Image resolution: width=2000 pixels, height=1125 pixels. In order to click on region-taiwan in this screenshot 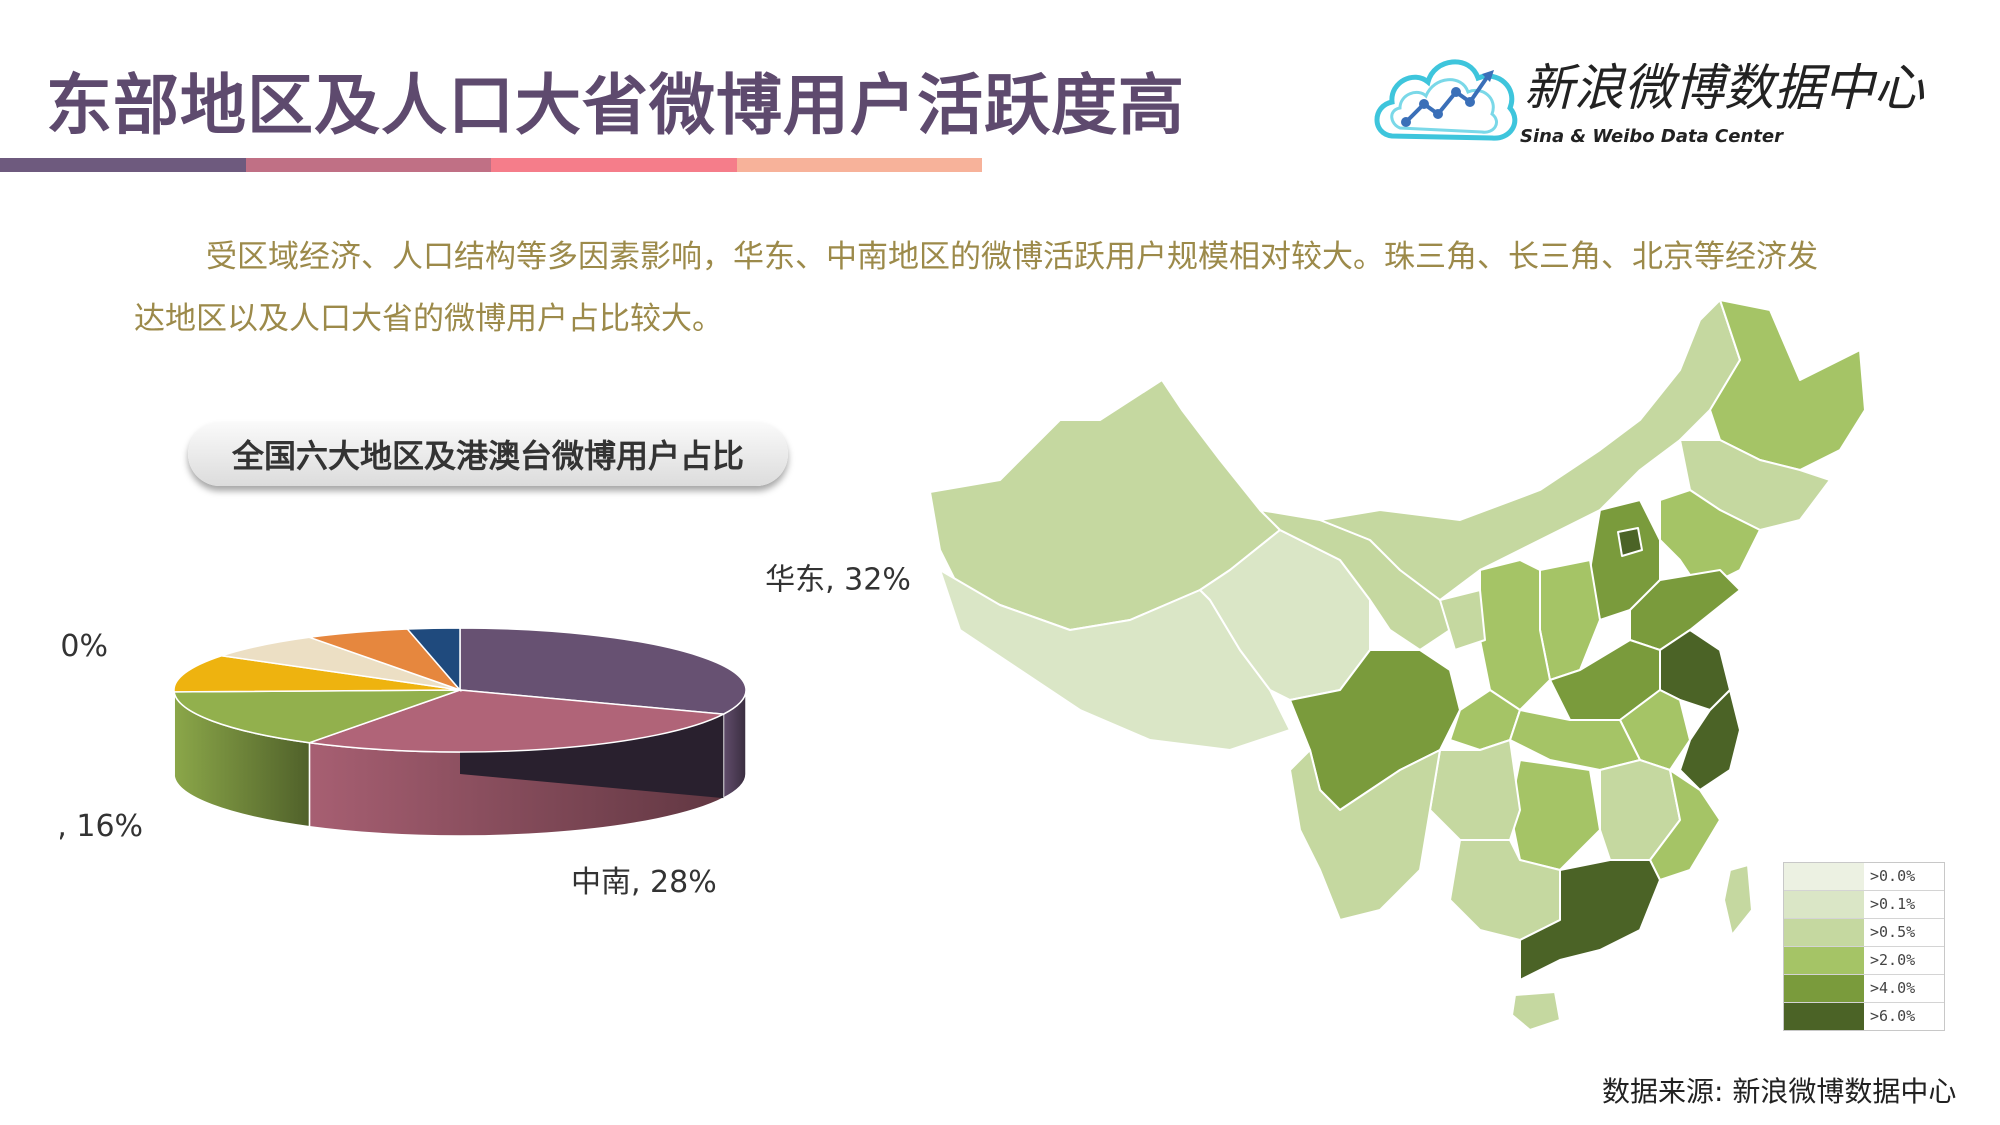, I will do `click(1738, 900)`.